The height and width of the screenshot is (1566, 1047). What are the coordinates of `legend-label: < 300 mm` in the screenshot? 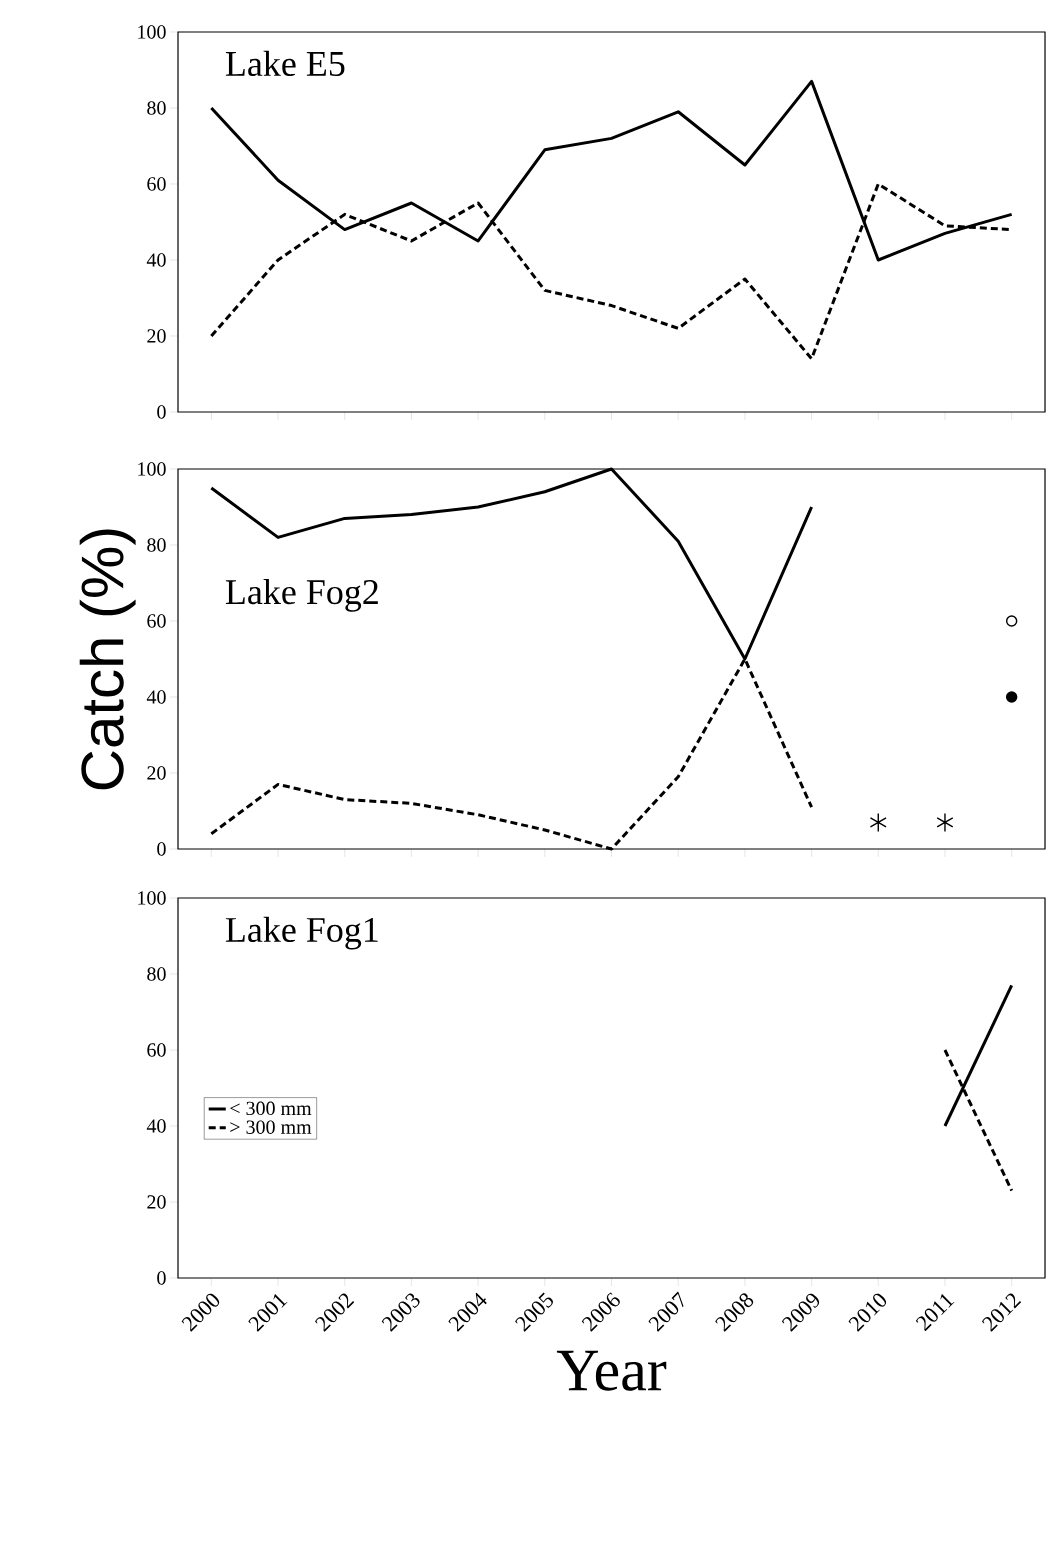 It's located at (271, 1108).